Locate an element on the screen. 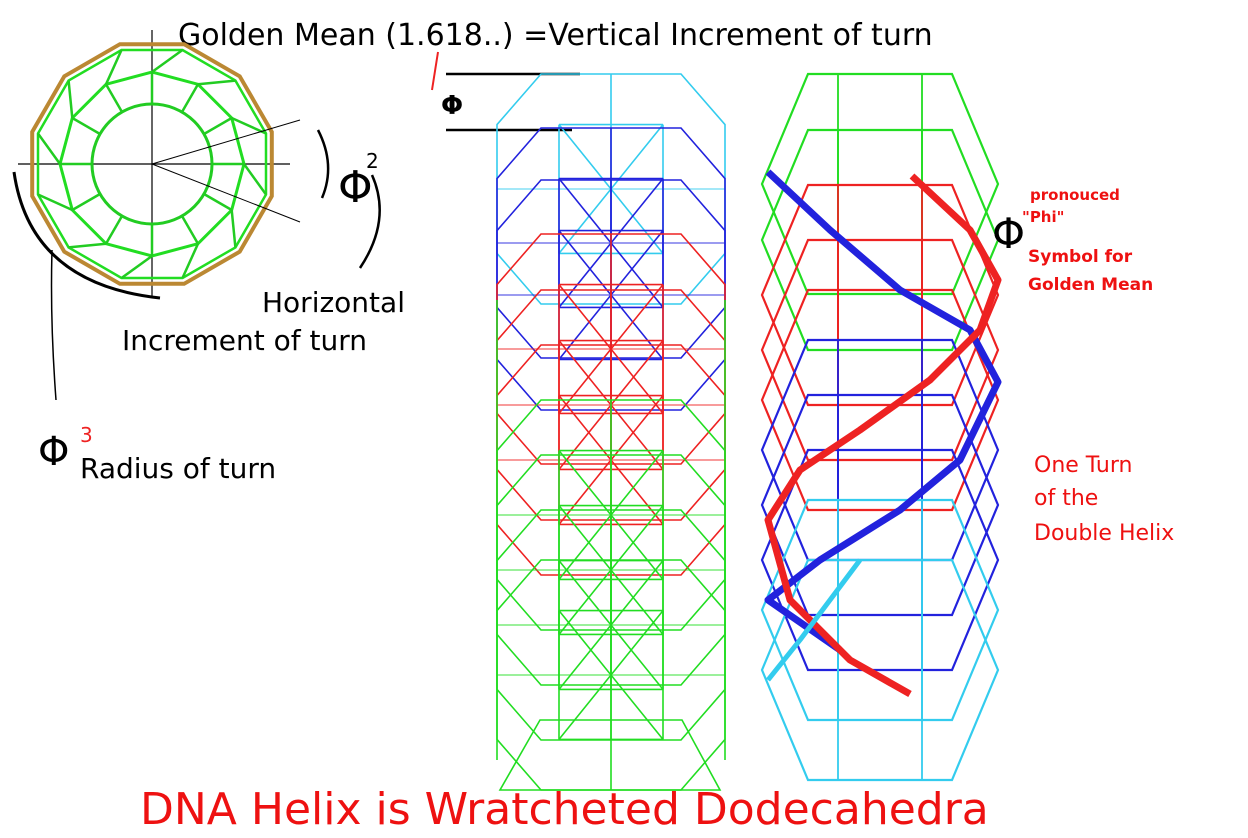  dodecagon-spokes is located at coordinates (152, 164).